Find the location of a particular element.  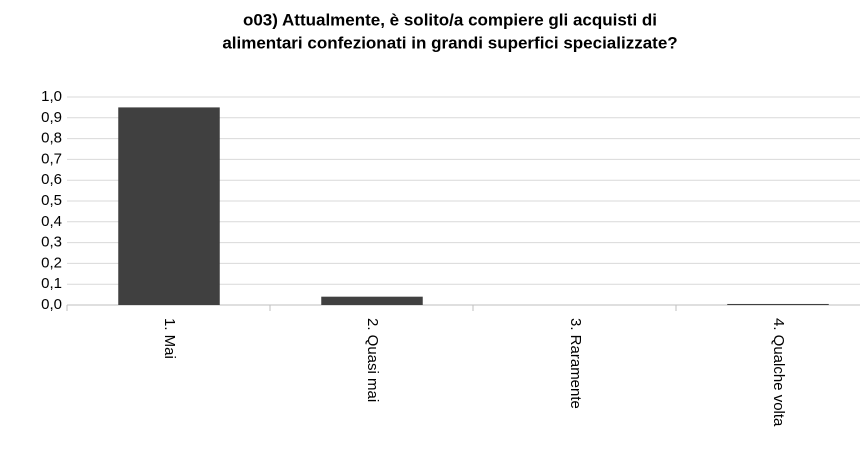

x-tick-label: 3. Raramente is located at coordinates (575, 363).